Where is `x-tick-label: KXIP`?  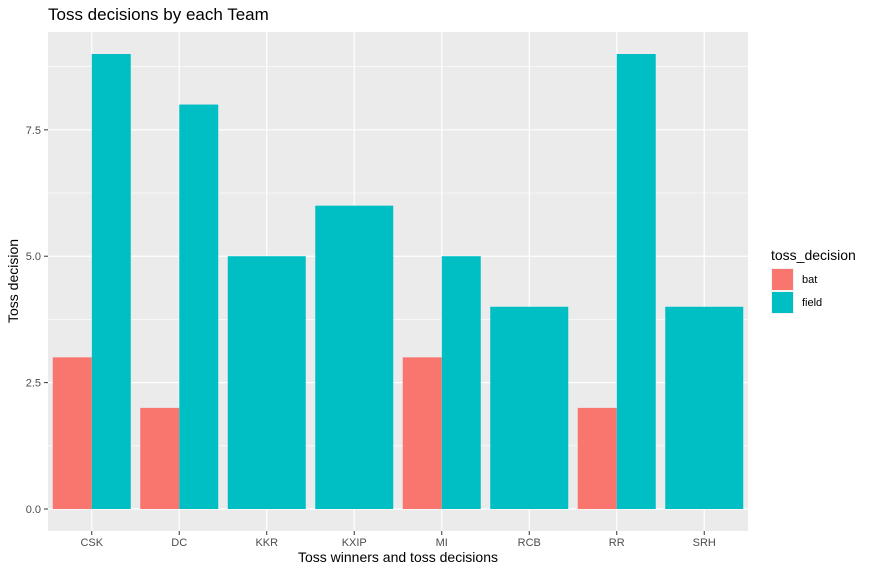 x-tick-label: KXIP is located at coordinates (354, 543).